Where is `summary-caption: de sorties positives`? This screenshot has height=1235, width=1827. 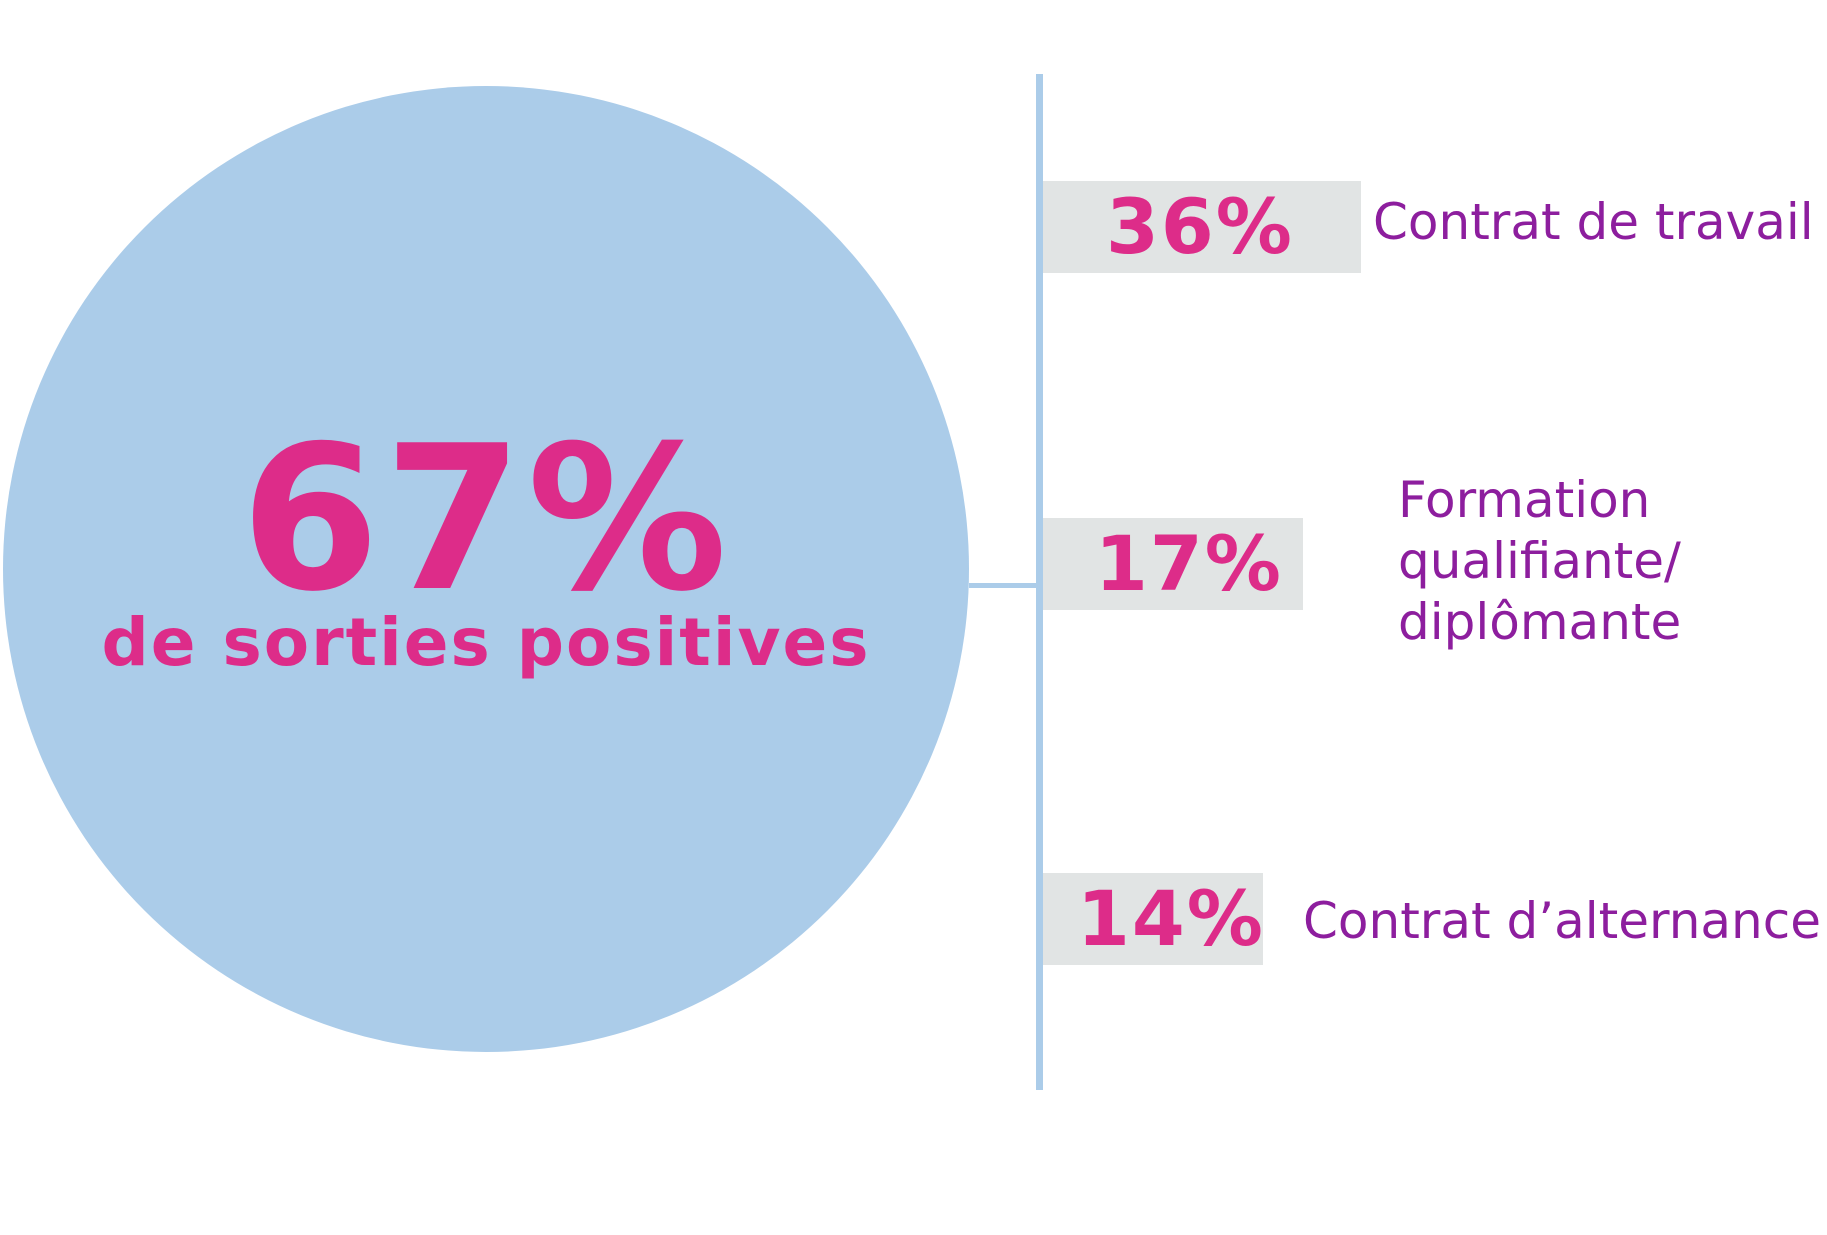 summary-caption: de sorties positives is located at coordinates (486, 642).